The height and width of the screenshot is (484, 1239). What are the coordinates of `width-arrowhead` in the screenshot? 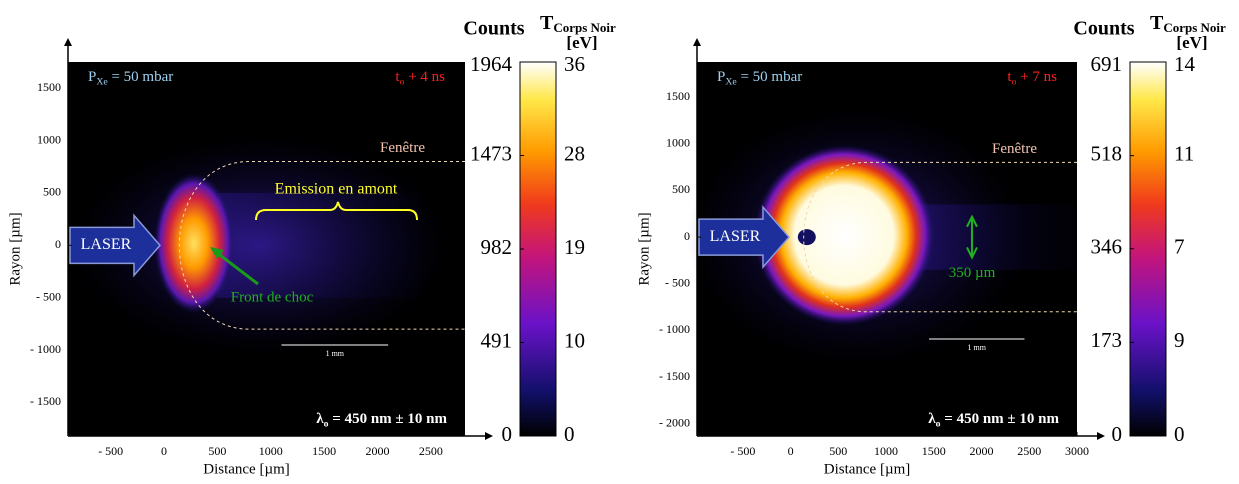 It's located at (972, 237).